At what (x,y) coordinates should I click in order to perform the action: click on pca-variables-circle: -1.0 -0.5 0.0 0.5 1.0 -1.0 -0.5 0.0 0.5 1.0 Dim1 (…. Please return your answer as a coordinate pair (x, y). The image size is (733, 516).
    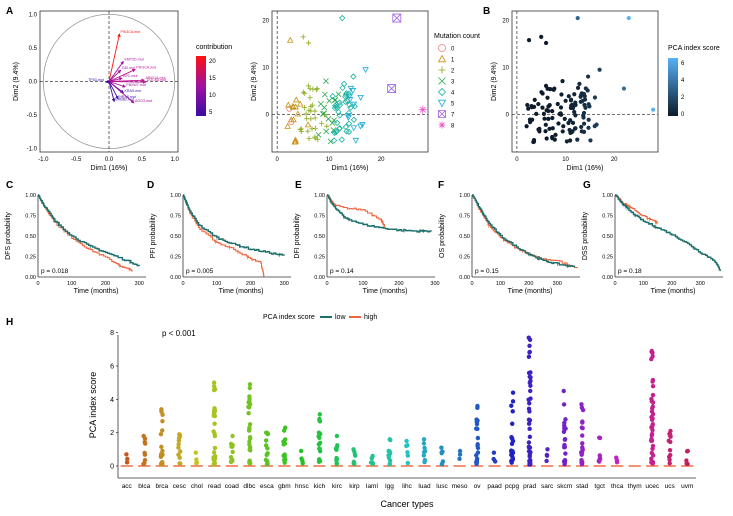
    Looking at the image, I should click on (122, 91).